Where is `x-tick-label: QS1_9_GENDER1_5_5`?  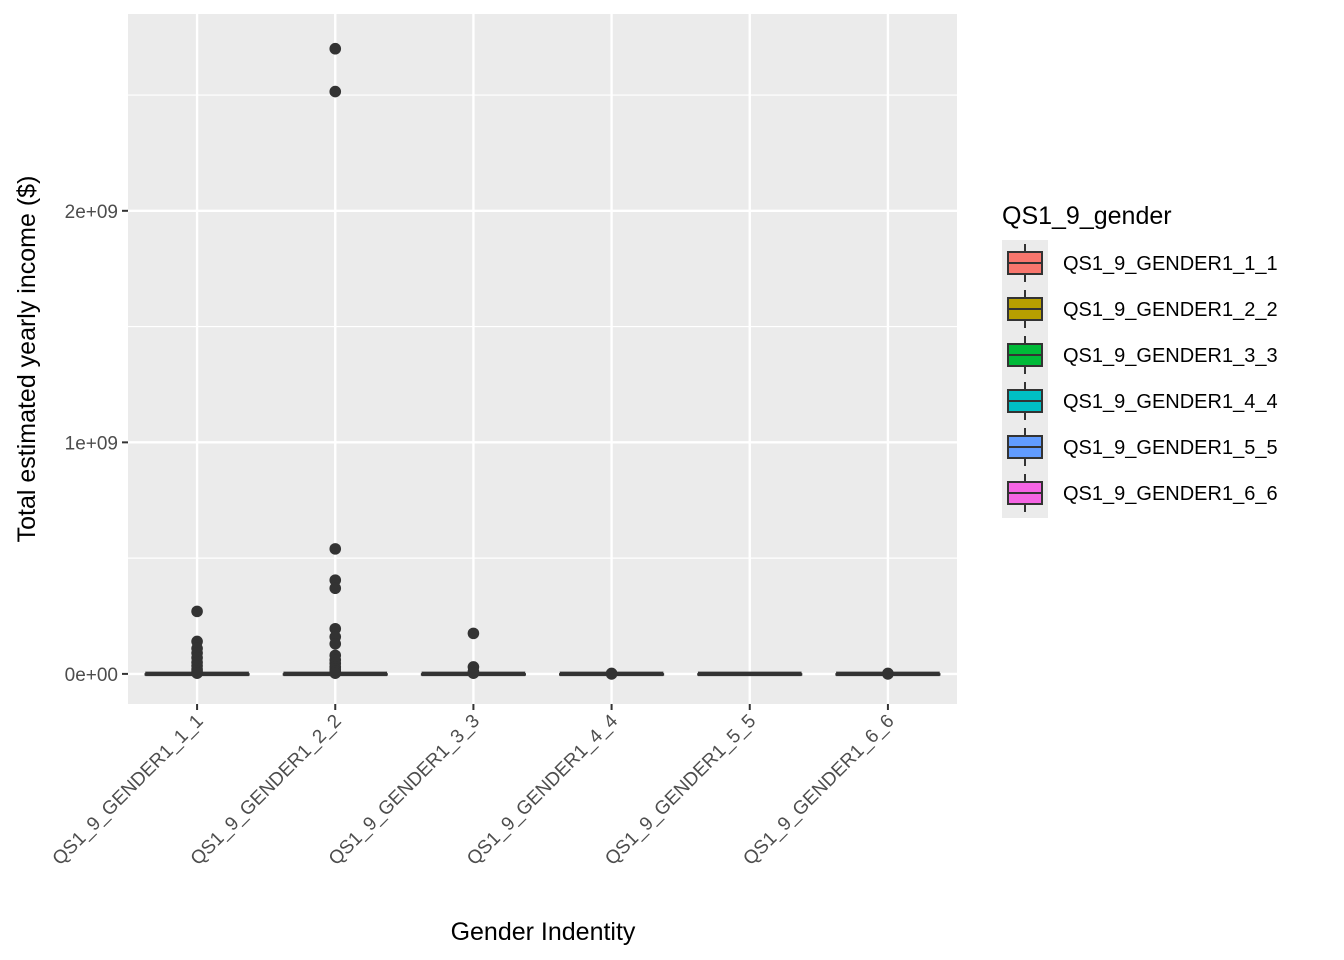
x-tick-label: QS1_9_GENDER1_5_5 is located at coordinates (680, 790).